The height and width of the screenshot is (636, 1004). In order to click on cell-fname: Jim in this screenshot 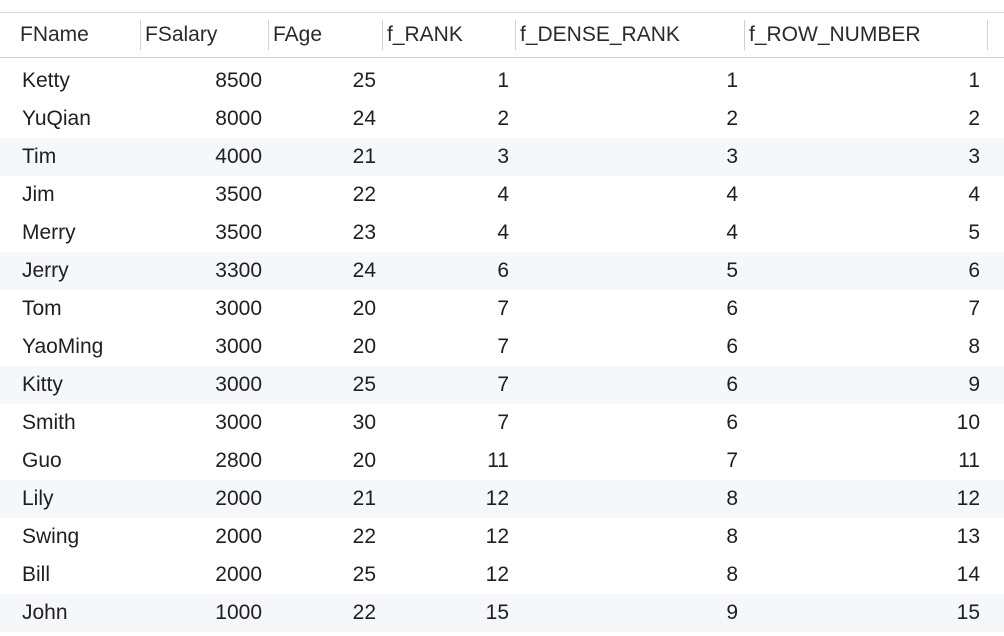, I will do `click(38, 194)`.